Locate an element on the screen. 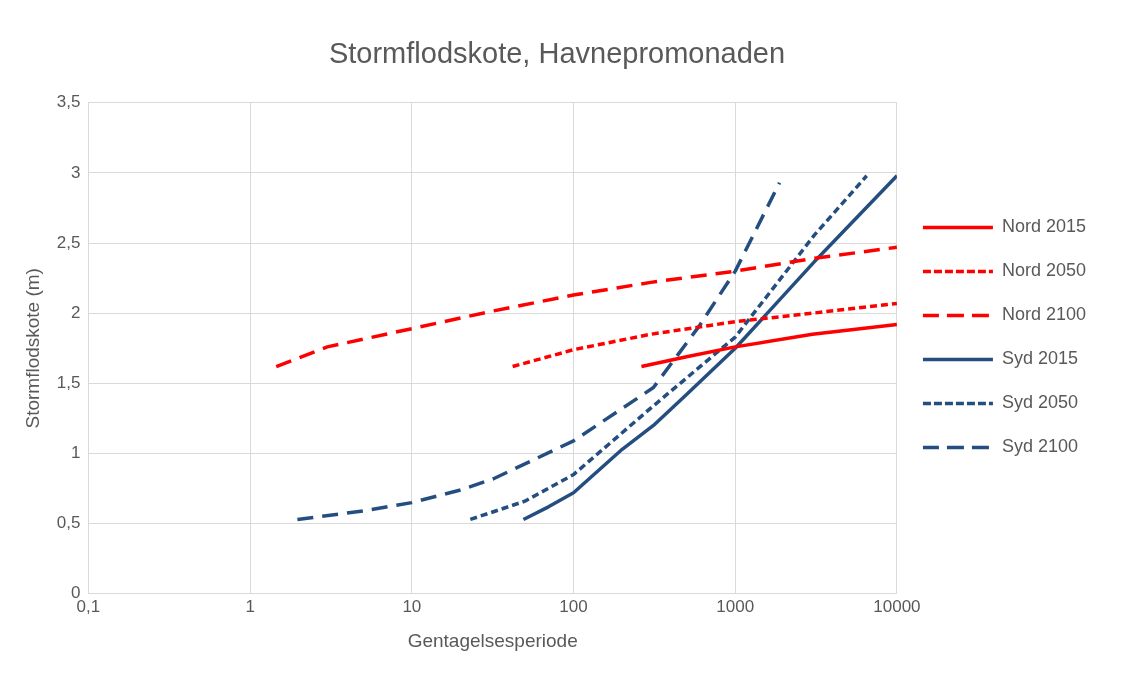 This screenshot has height=675, width=1144. legend-label: Syd 2100 is located at coordinates (1039, 446).